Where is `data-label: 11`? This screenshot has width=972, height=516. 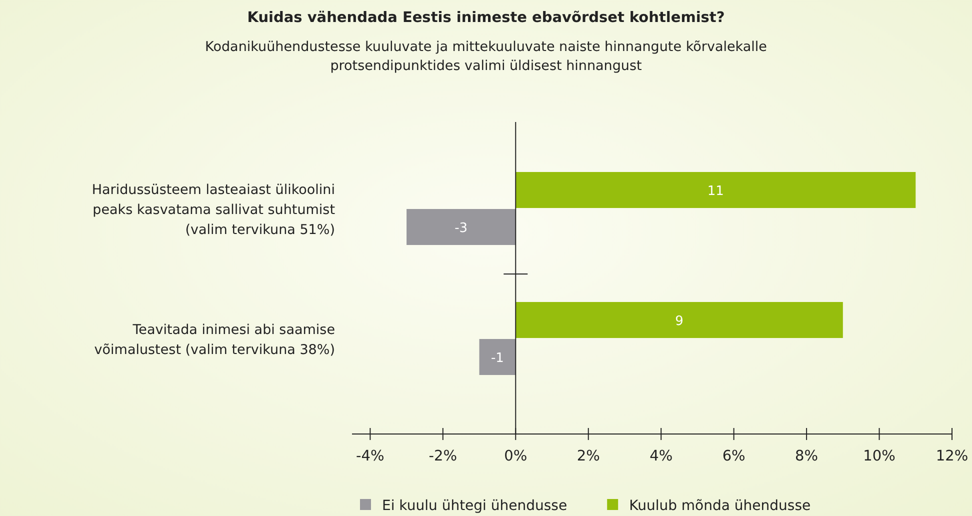 data-label: 11 is located at coordinates (715, 191).